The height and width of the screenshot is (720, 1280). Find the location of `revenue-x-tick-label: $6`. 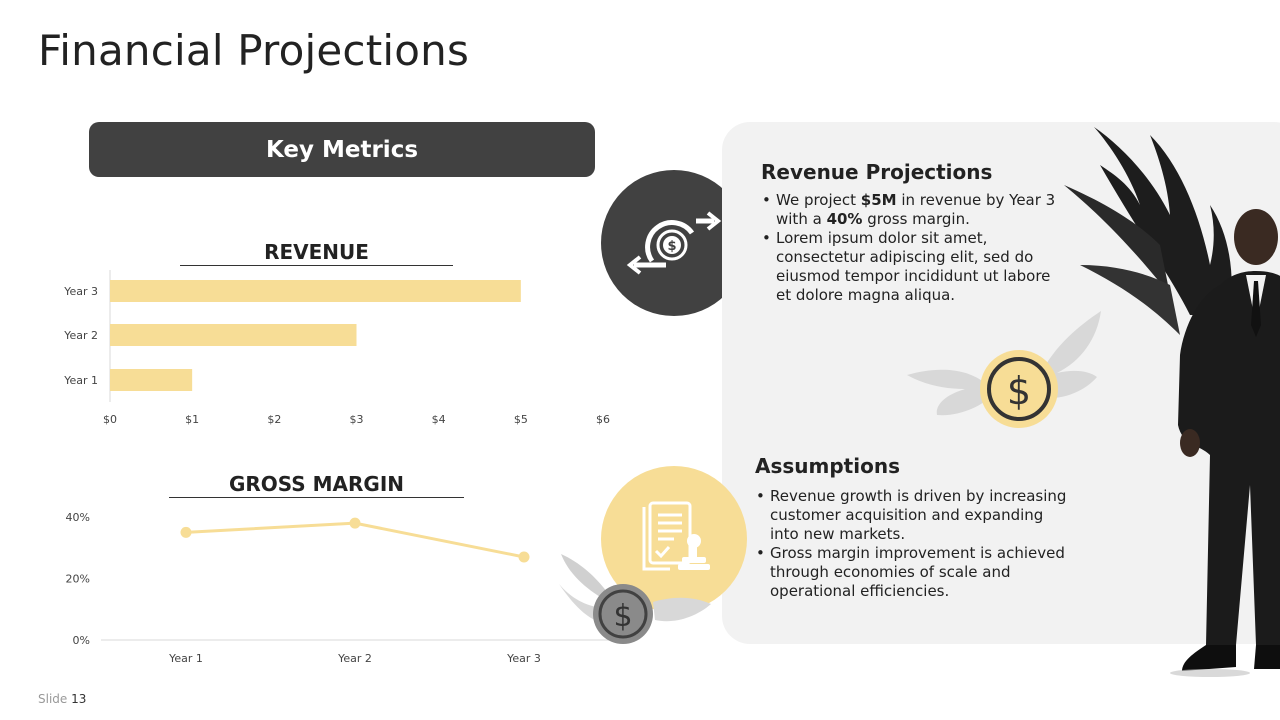

revenue-x-tick-label: $6 is located at coordinates (603, 419).